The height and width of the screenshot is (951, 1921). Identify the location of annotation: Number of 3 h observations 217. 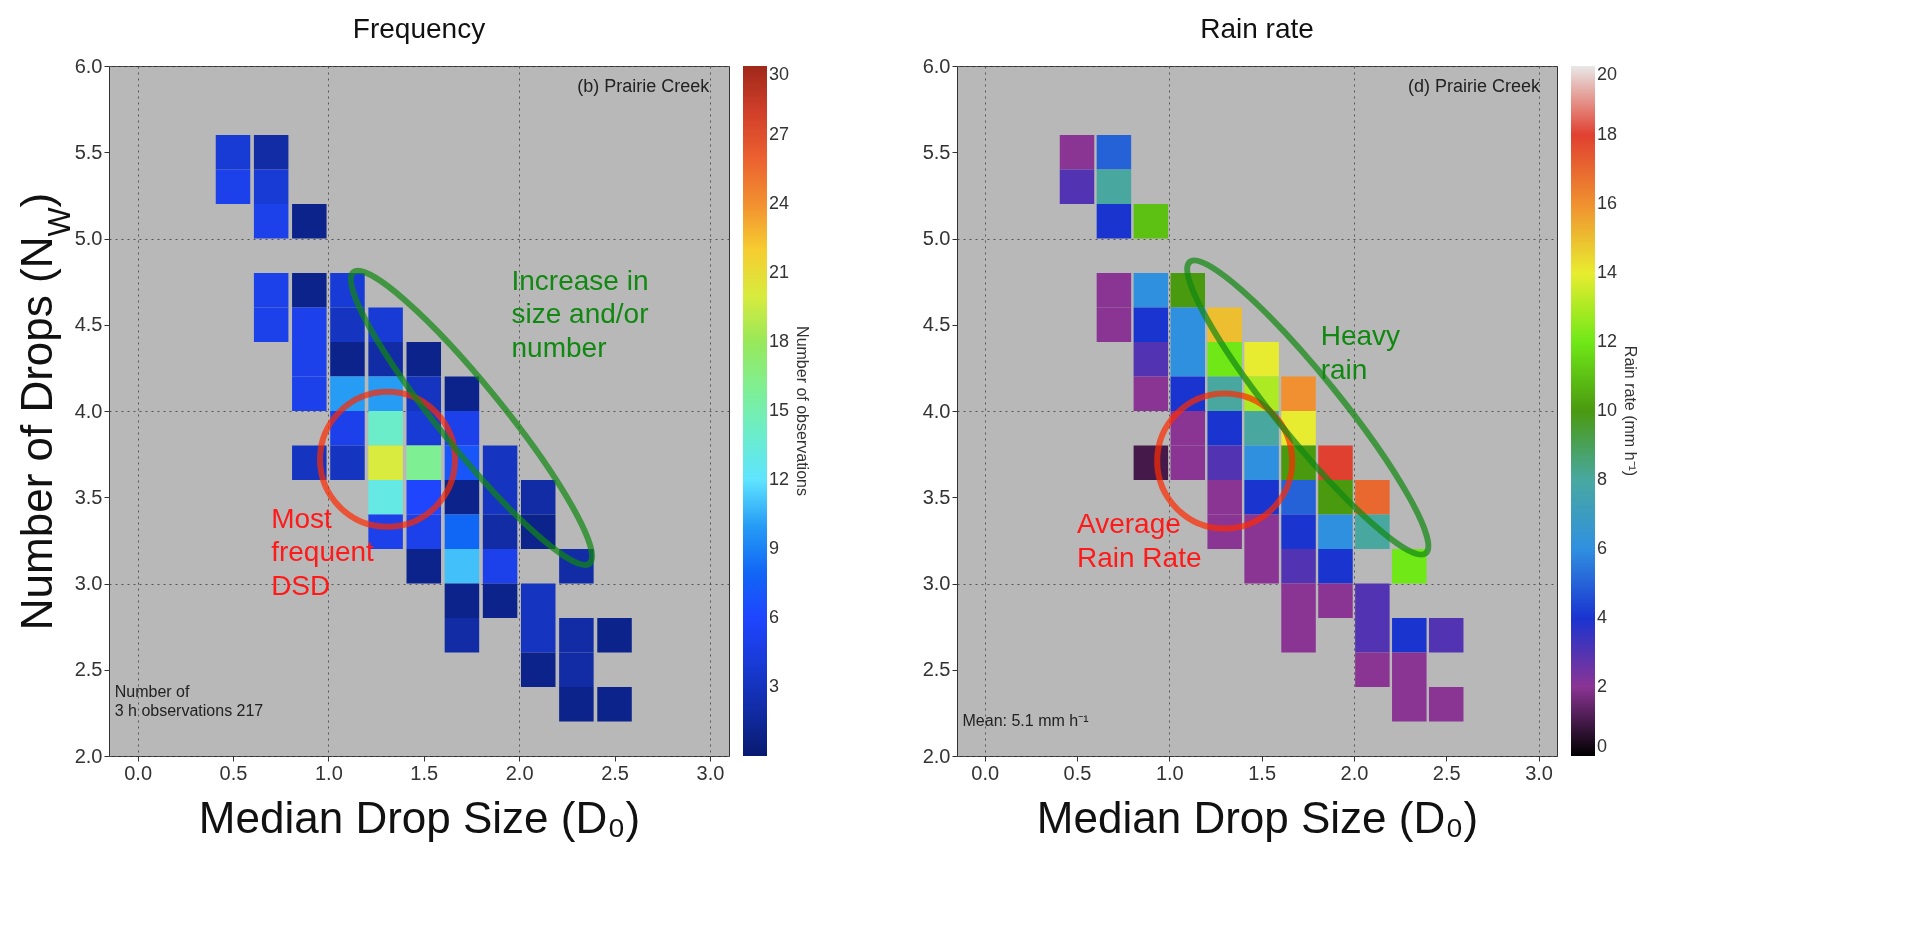
(189, 700).